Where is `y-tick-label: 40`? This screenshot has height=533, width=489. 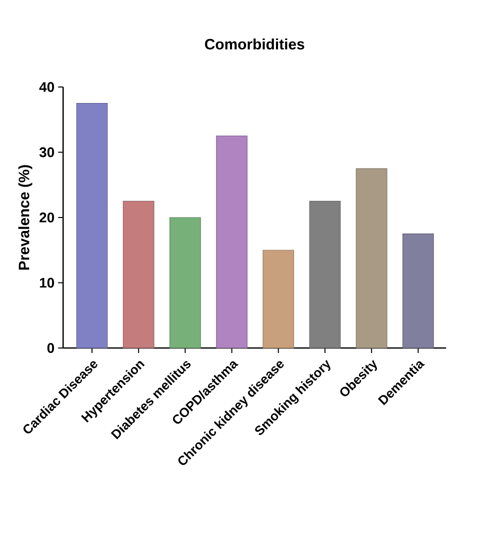 y-tick-label: 40 is located at coordinates (46, 87).